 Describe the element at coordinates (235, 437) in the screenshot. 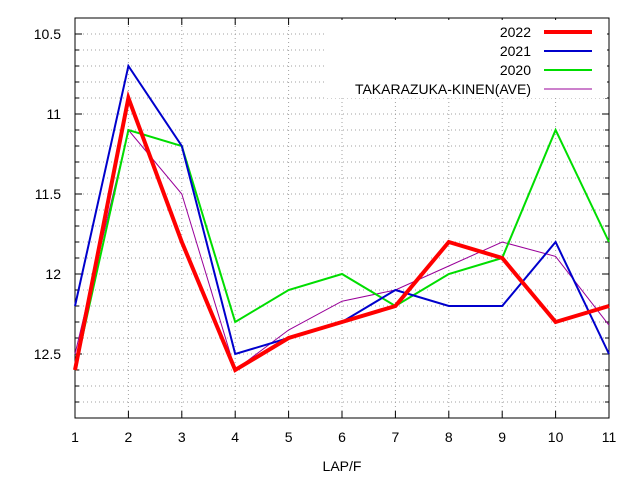

I see `x-tick-label: 4` at that location.